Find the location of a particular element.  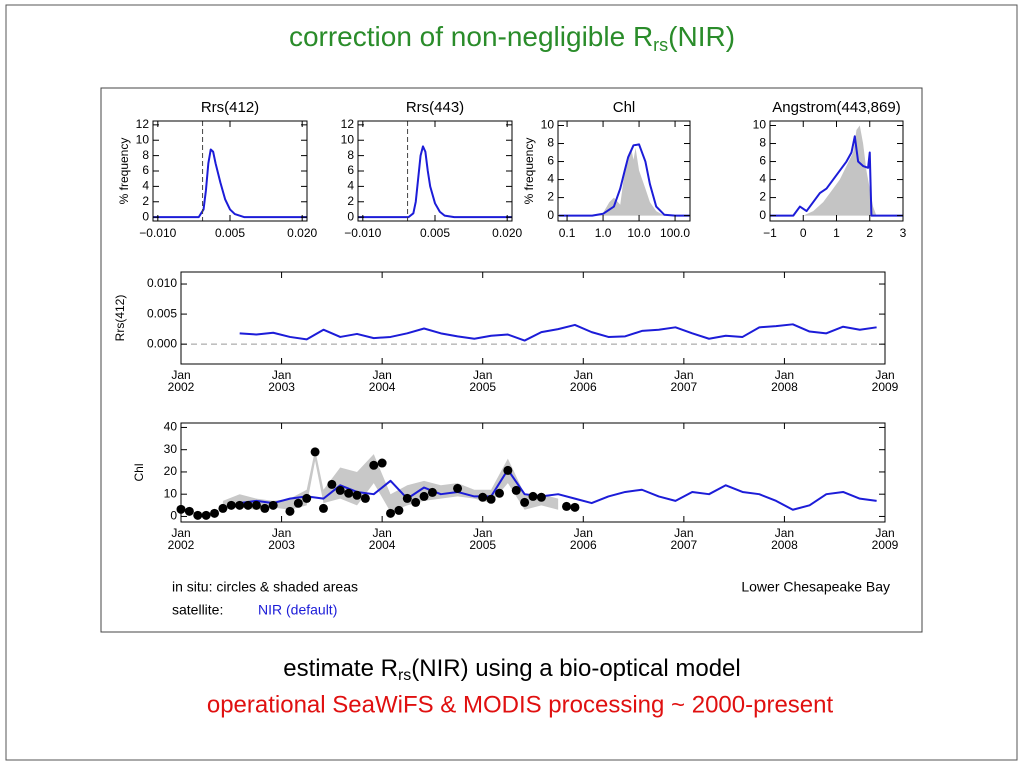

x-tick-label: 1 is located at coordinates (836, 233).